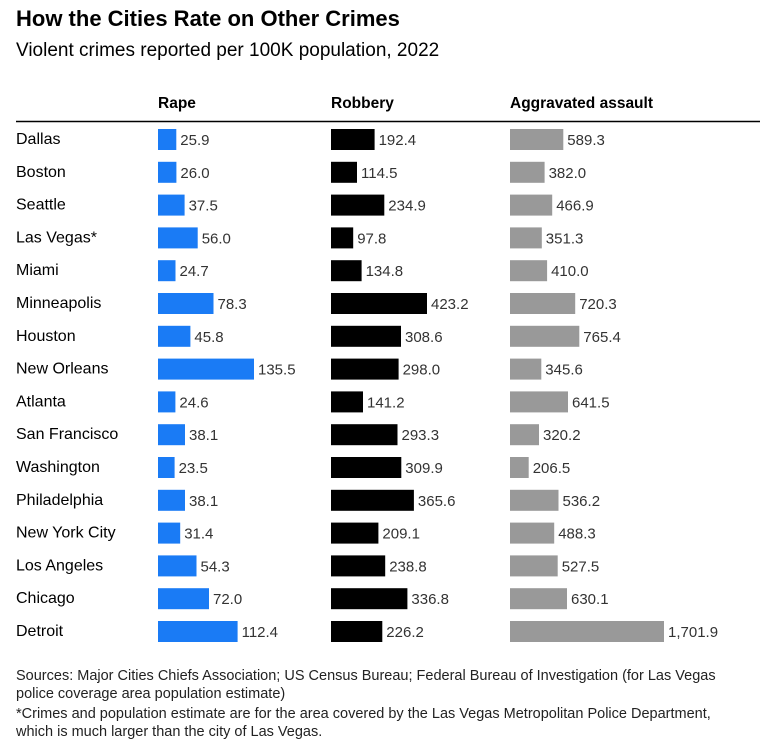 The height and width of the screenshot is (748, 760). What do you see at coordinates (437, 501) in the screenshot?
I see `data-label: 365.6` at bounding box center [437, 501].